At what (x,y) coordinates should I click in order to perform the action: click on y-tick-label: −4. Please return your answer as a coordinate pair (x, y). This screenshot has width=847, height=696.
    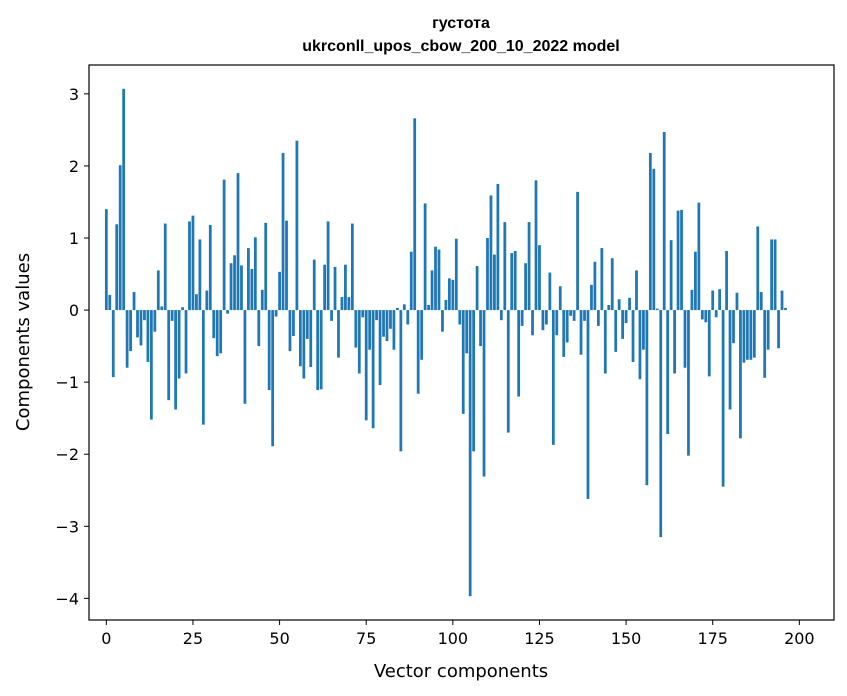
    Looking at the image, I should click on (67, 598).